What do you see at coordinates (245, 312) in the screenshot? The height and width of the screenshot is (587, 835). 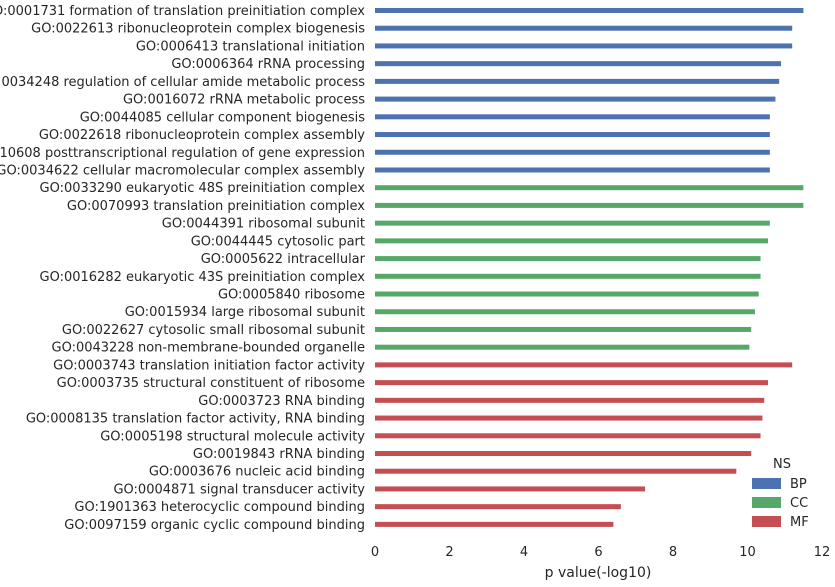 I see `category-label: GO:0015934 large ribosomal subunit` at bounding box center [245, 312].